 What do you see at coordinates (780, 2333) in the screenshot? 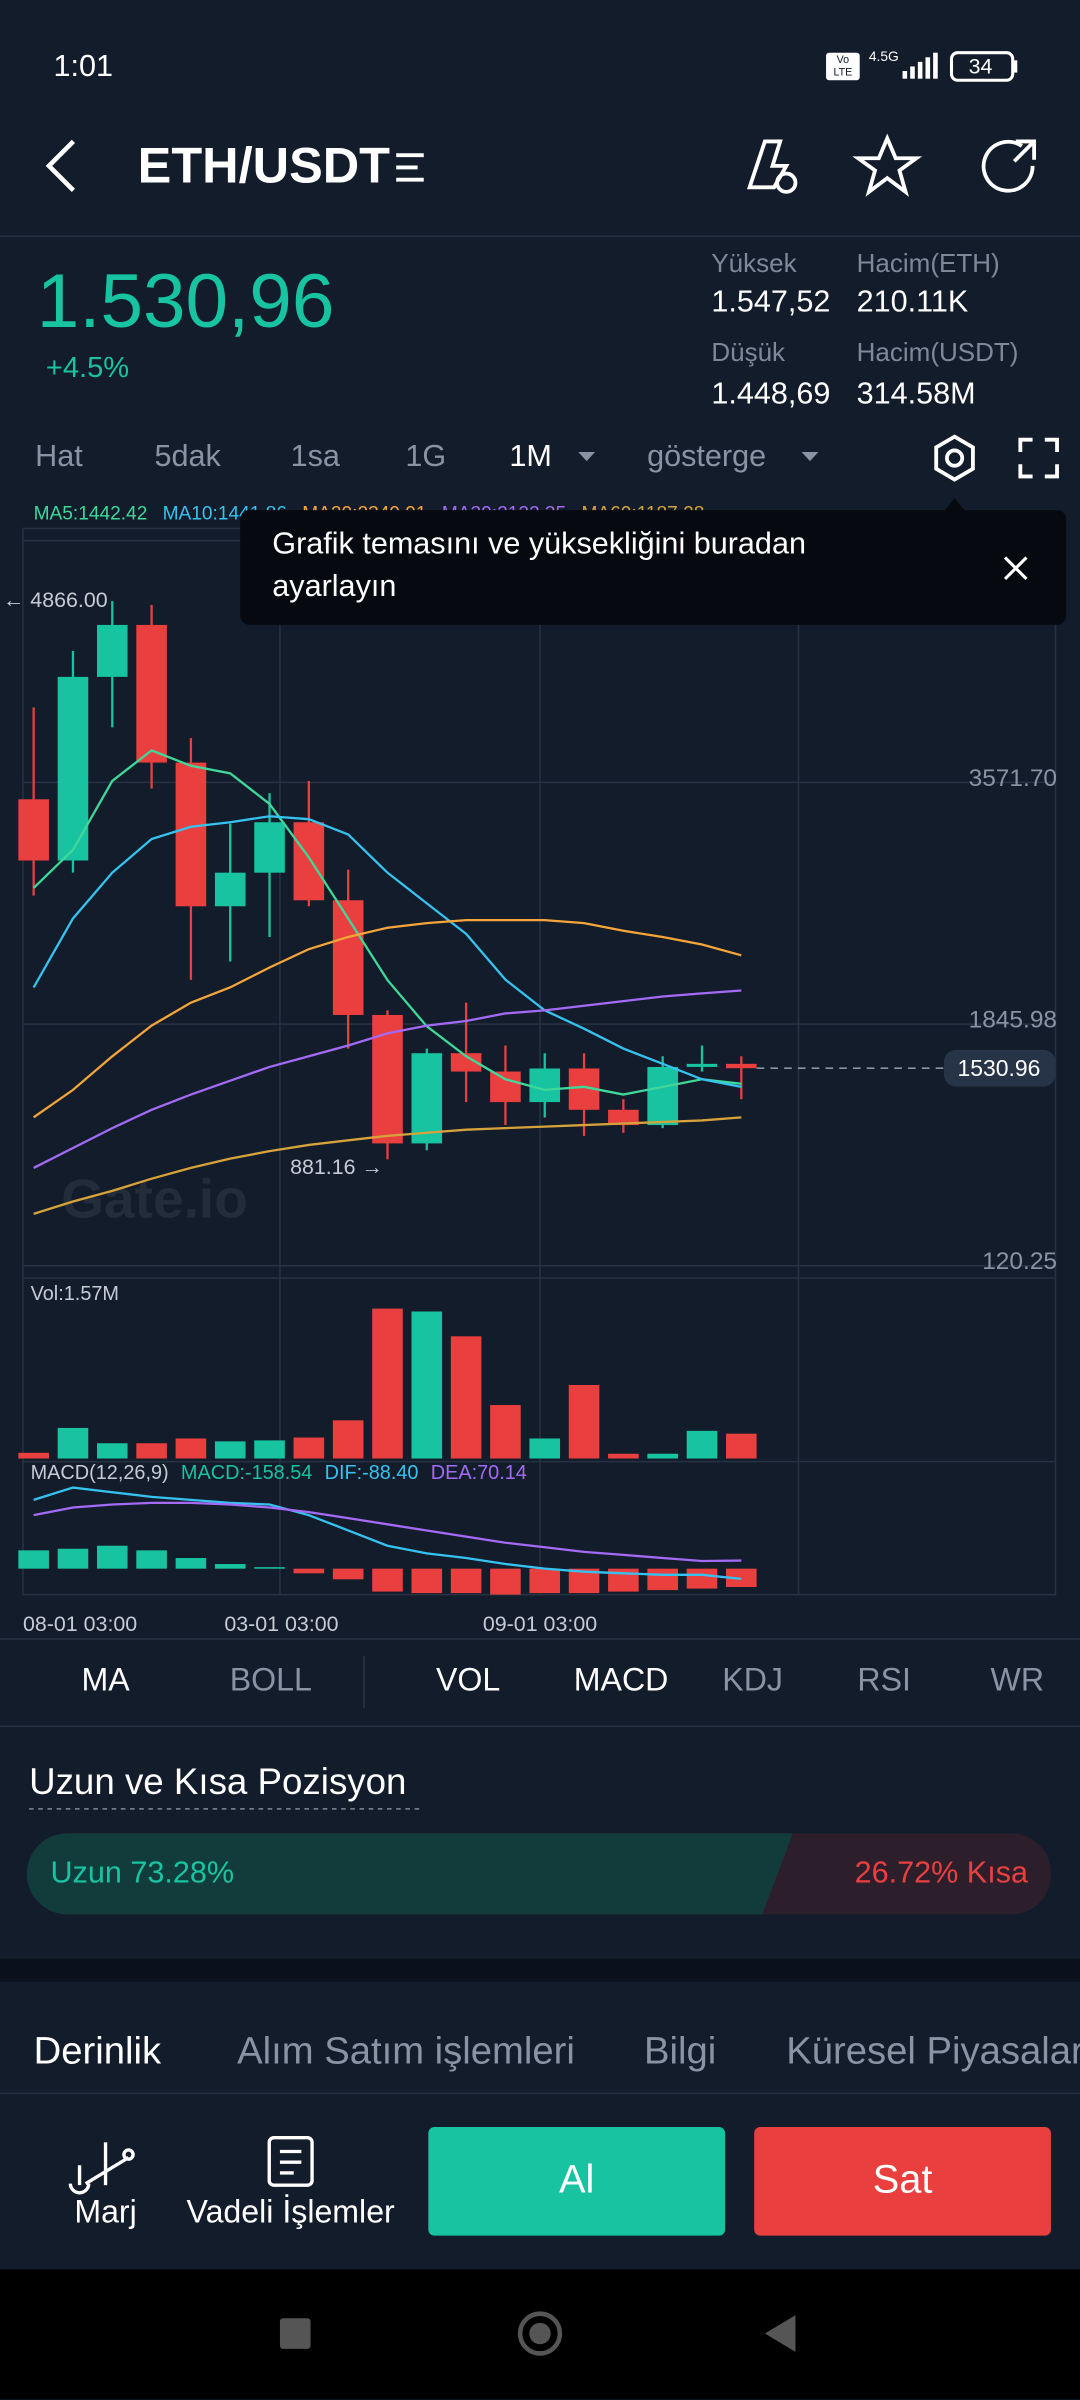
I see `nav-back` at bounding box center [780, 2333].